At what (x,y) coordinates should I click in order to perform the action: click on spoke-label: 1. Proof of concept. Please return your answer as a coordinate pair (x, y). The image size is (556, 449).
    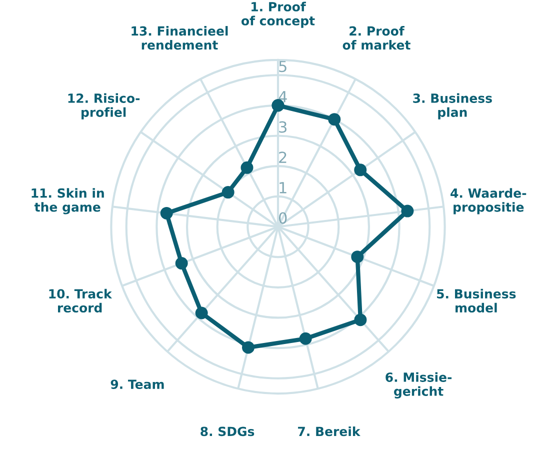
    Looking at the image, I should click on (278, 15).